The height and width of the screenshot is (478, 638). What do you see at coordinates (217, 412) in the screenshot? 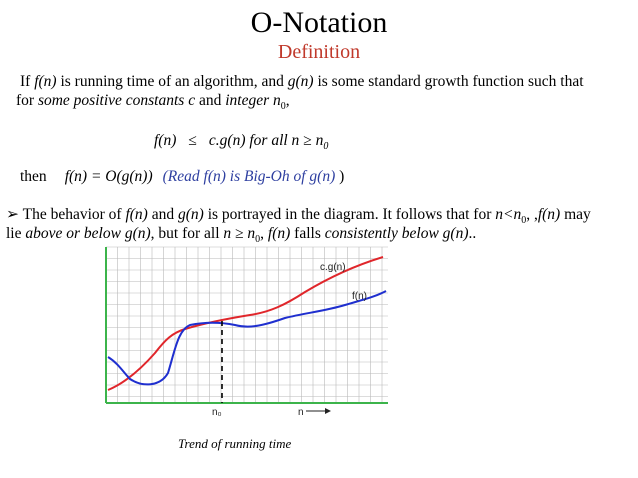
I see `n0-label: n₀` at bounding box center [217, 412].